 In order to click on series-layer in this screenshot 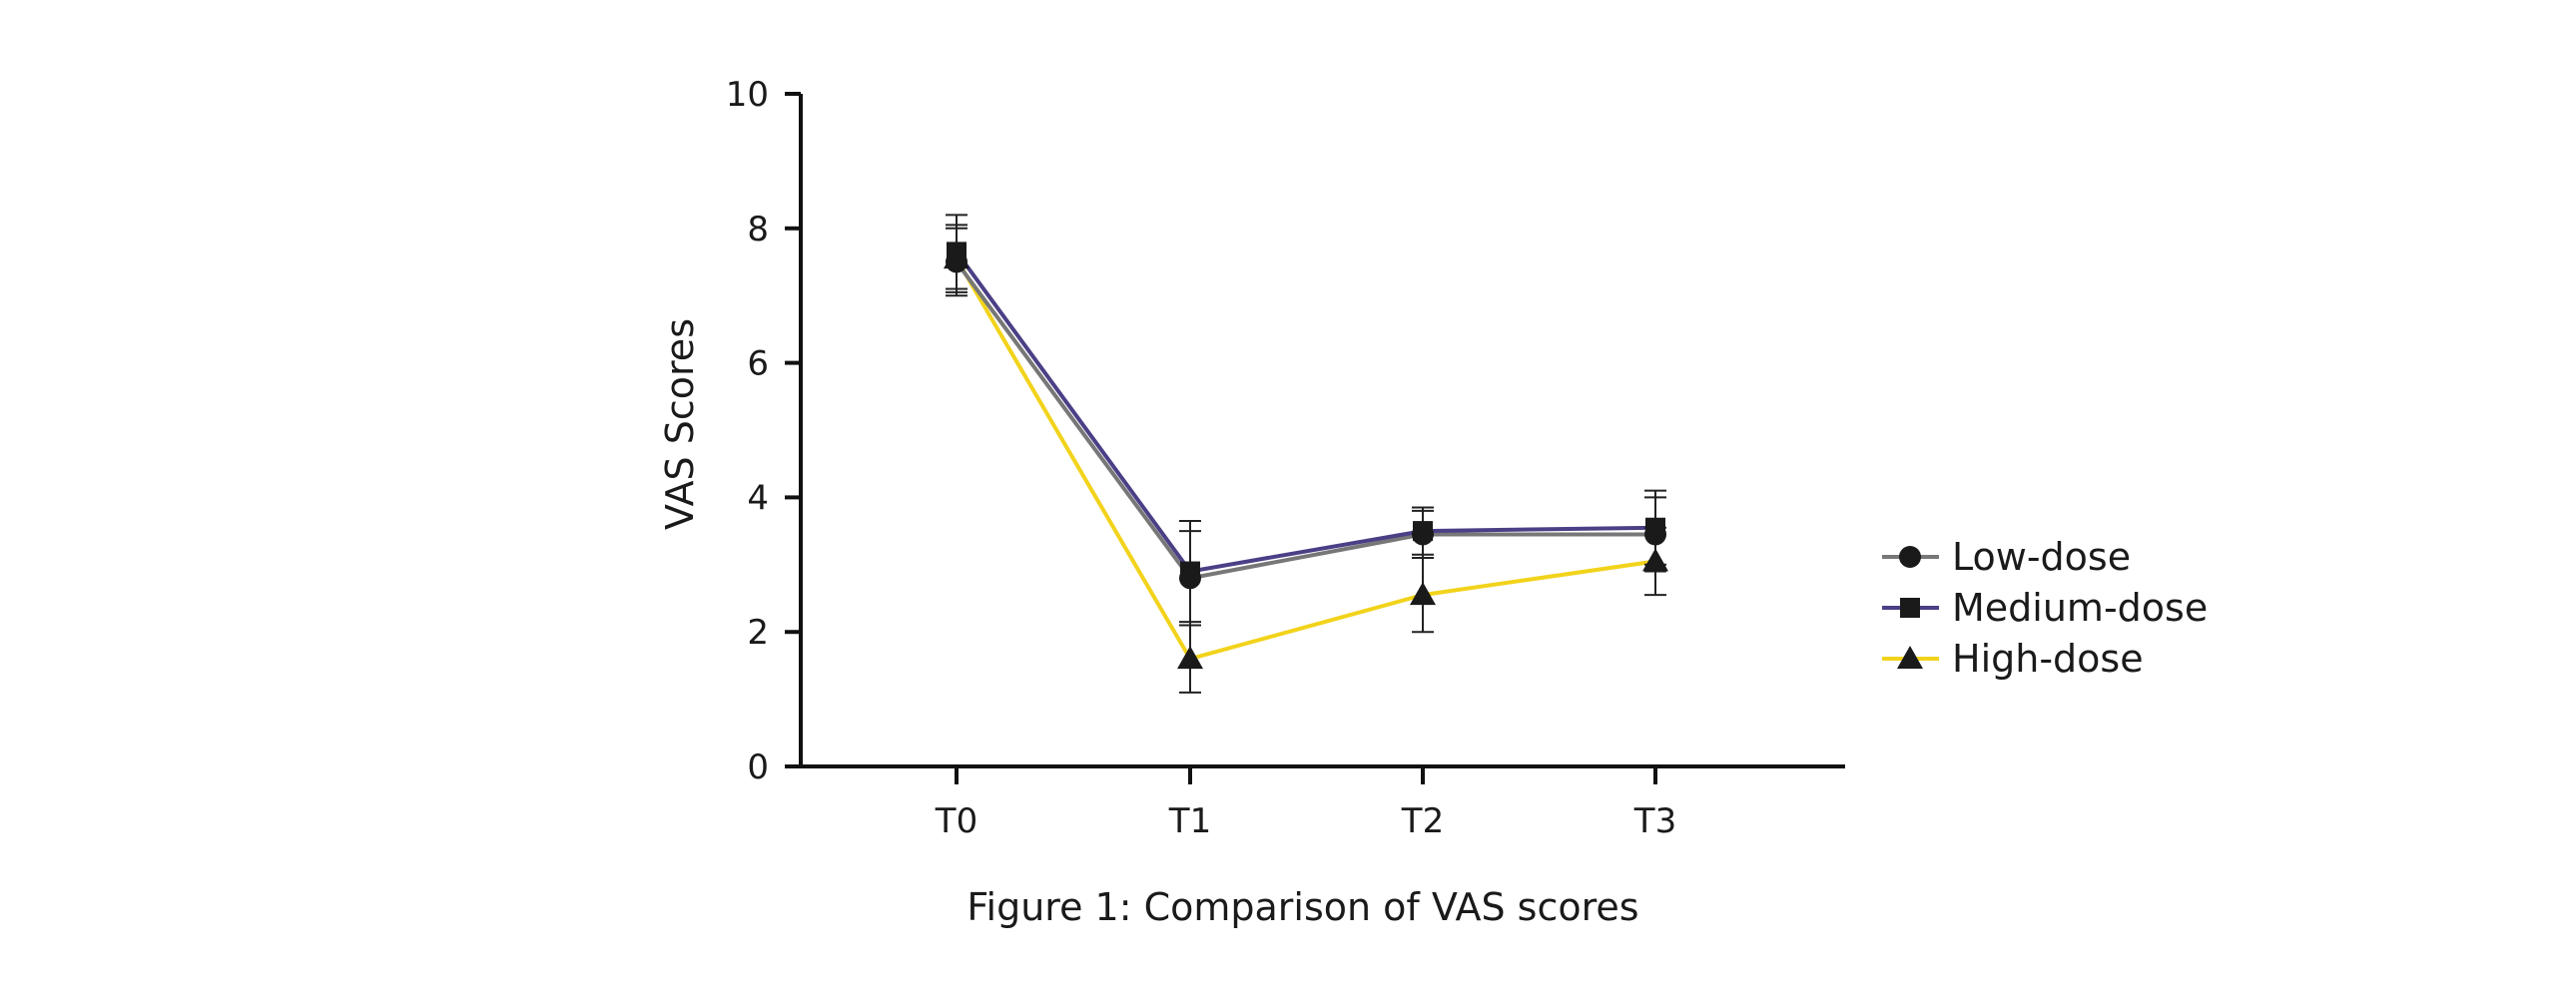, I will do `click(1306, 454)`.